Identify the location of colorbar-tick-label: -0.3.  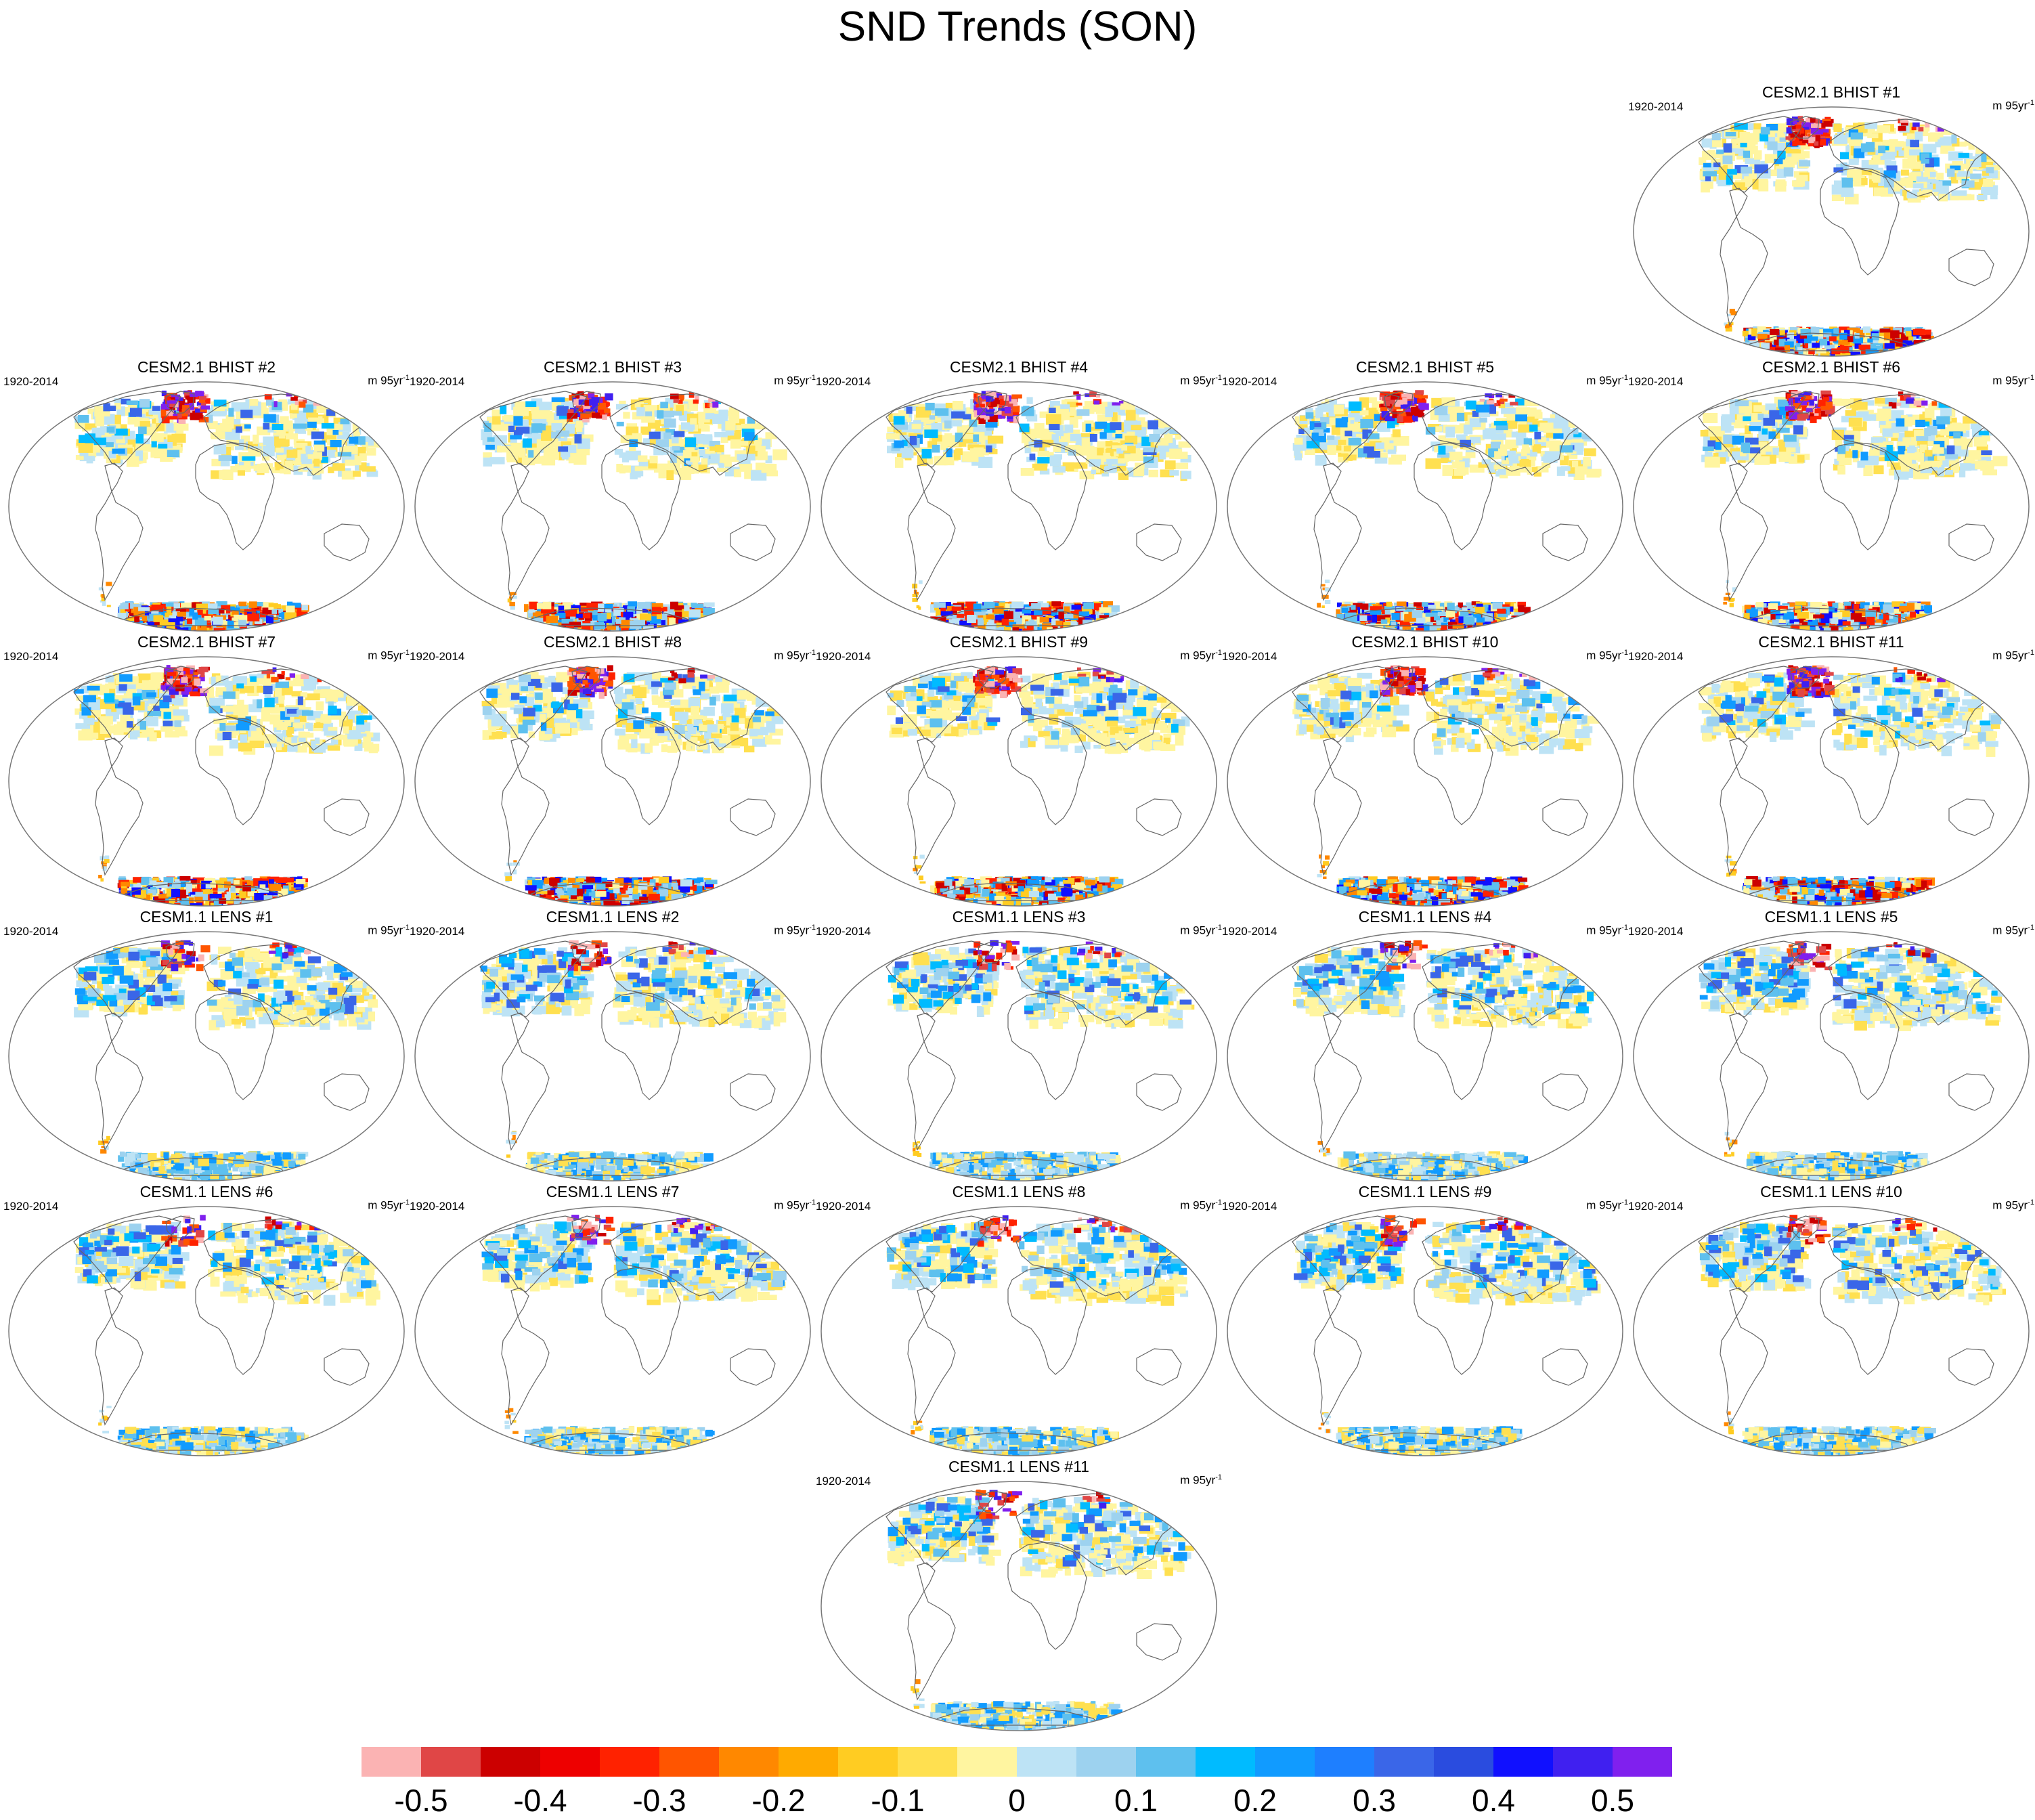
(659, 1800).